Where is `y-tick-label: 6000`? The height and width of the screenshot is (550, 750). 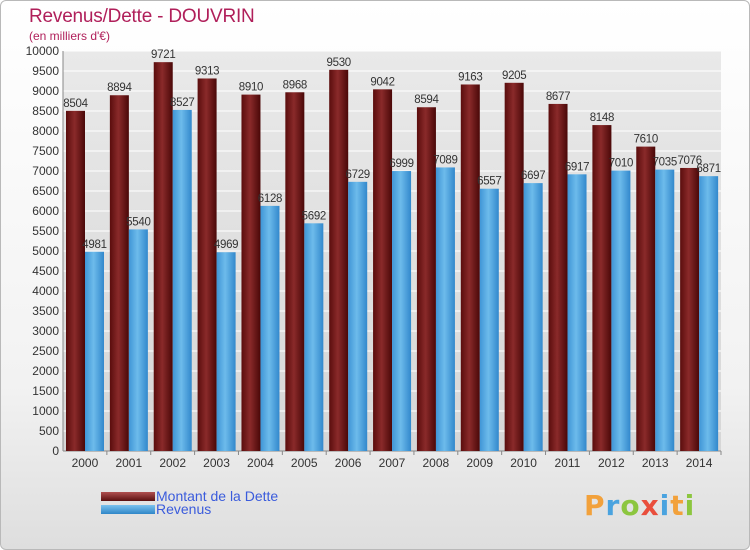 y-tick-label: 6000 is located at coordinates (45, 211).